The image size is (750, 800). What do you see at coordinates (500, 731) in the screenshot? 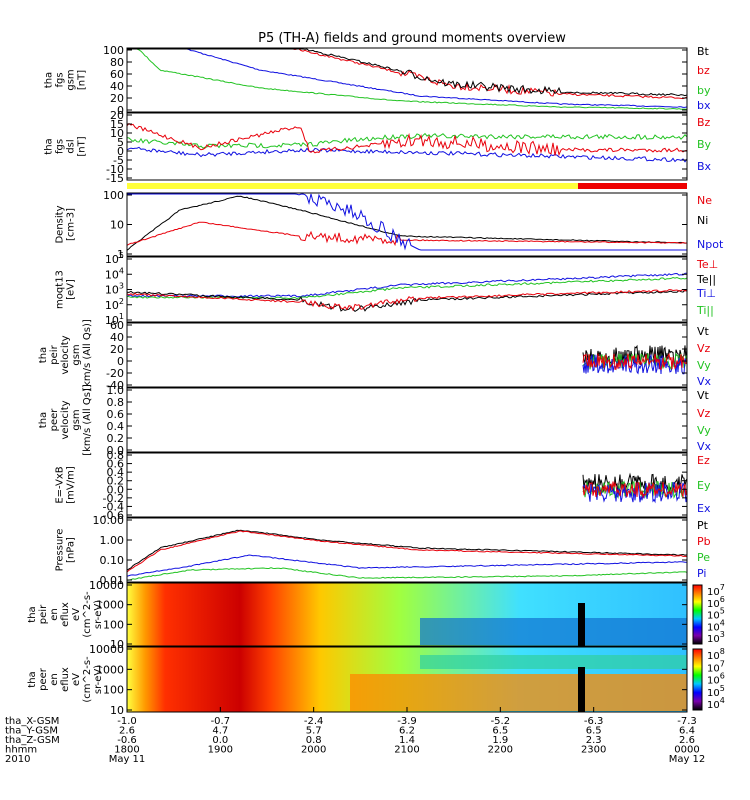
I see `x-tick-label: 6.5` at bounding box center [500, 731].